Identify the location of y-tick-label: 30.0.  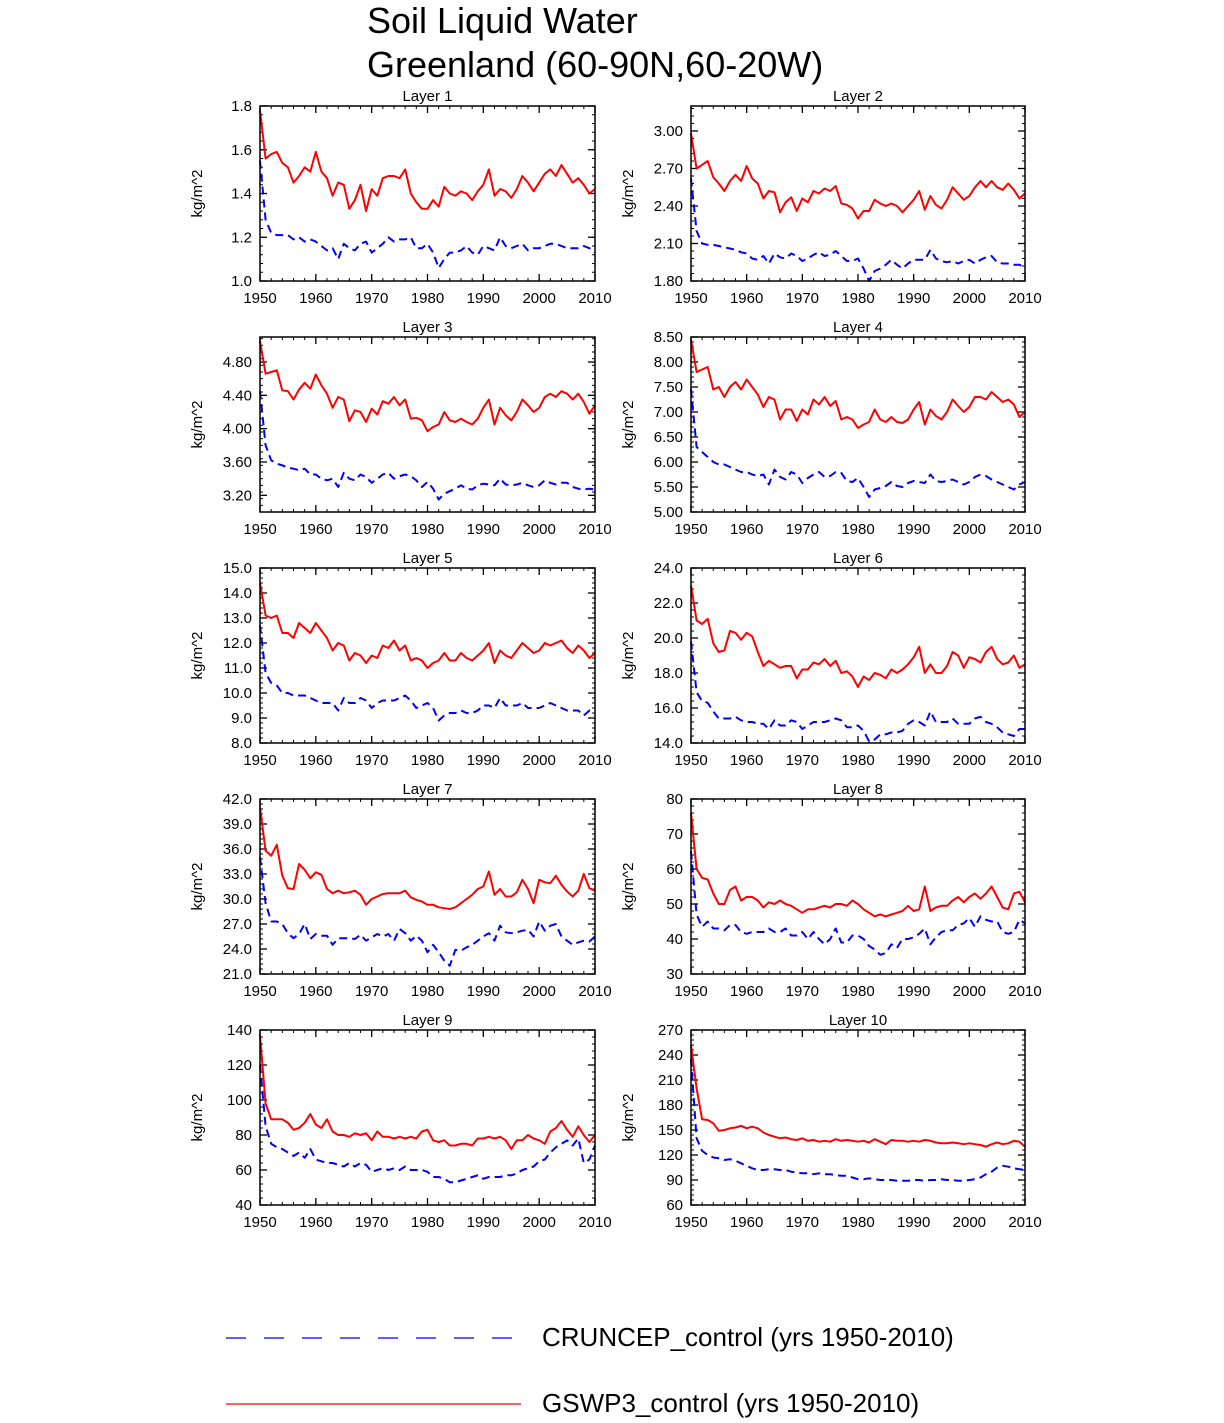
(237, 899).